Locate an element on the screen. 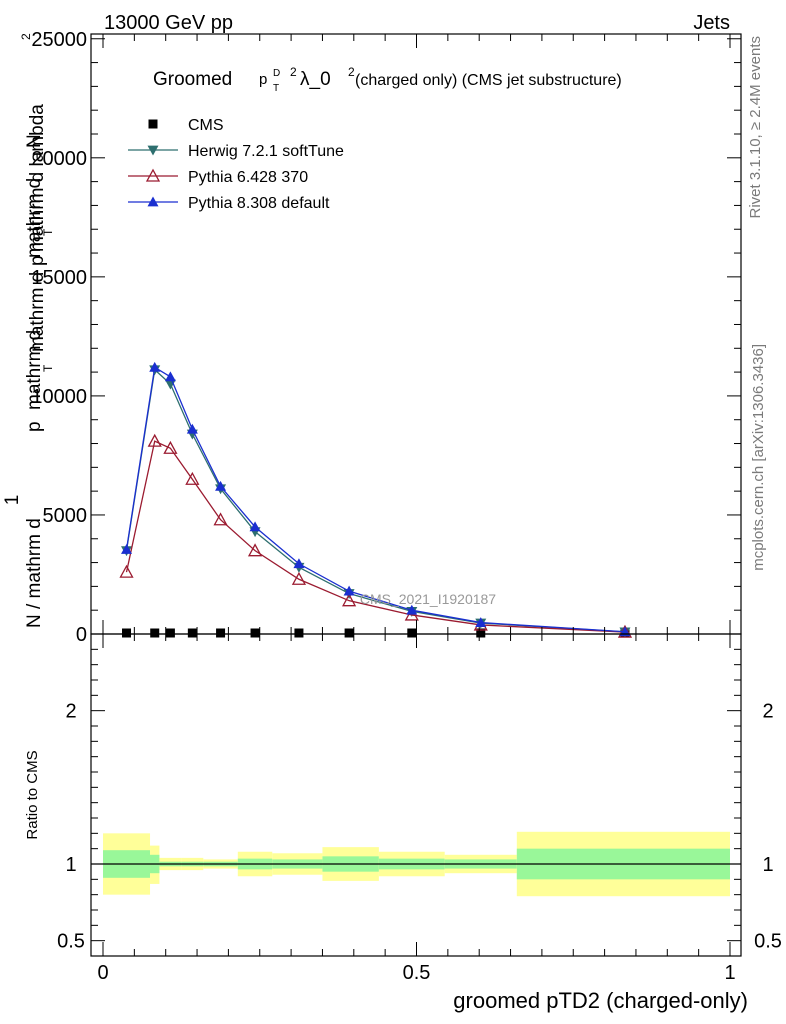 This screenshot has height=1024, width=786. ylabel-n: N is located at coordinates (34, 141).